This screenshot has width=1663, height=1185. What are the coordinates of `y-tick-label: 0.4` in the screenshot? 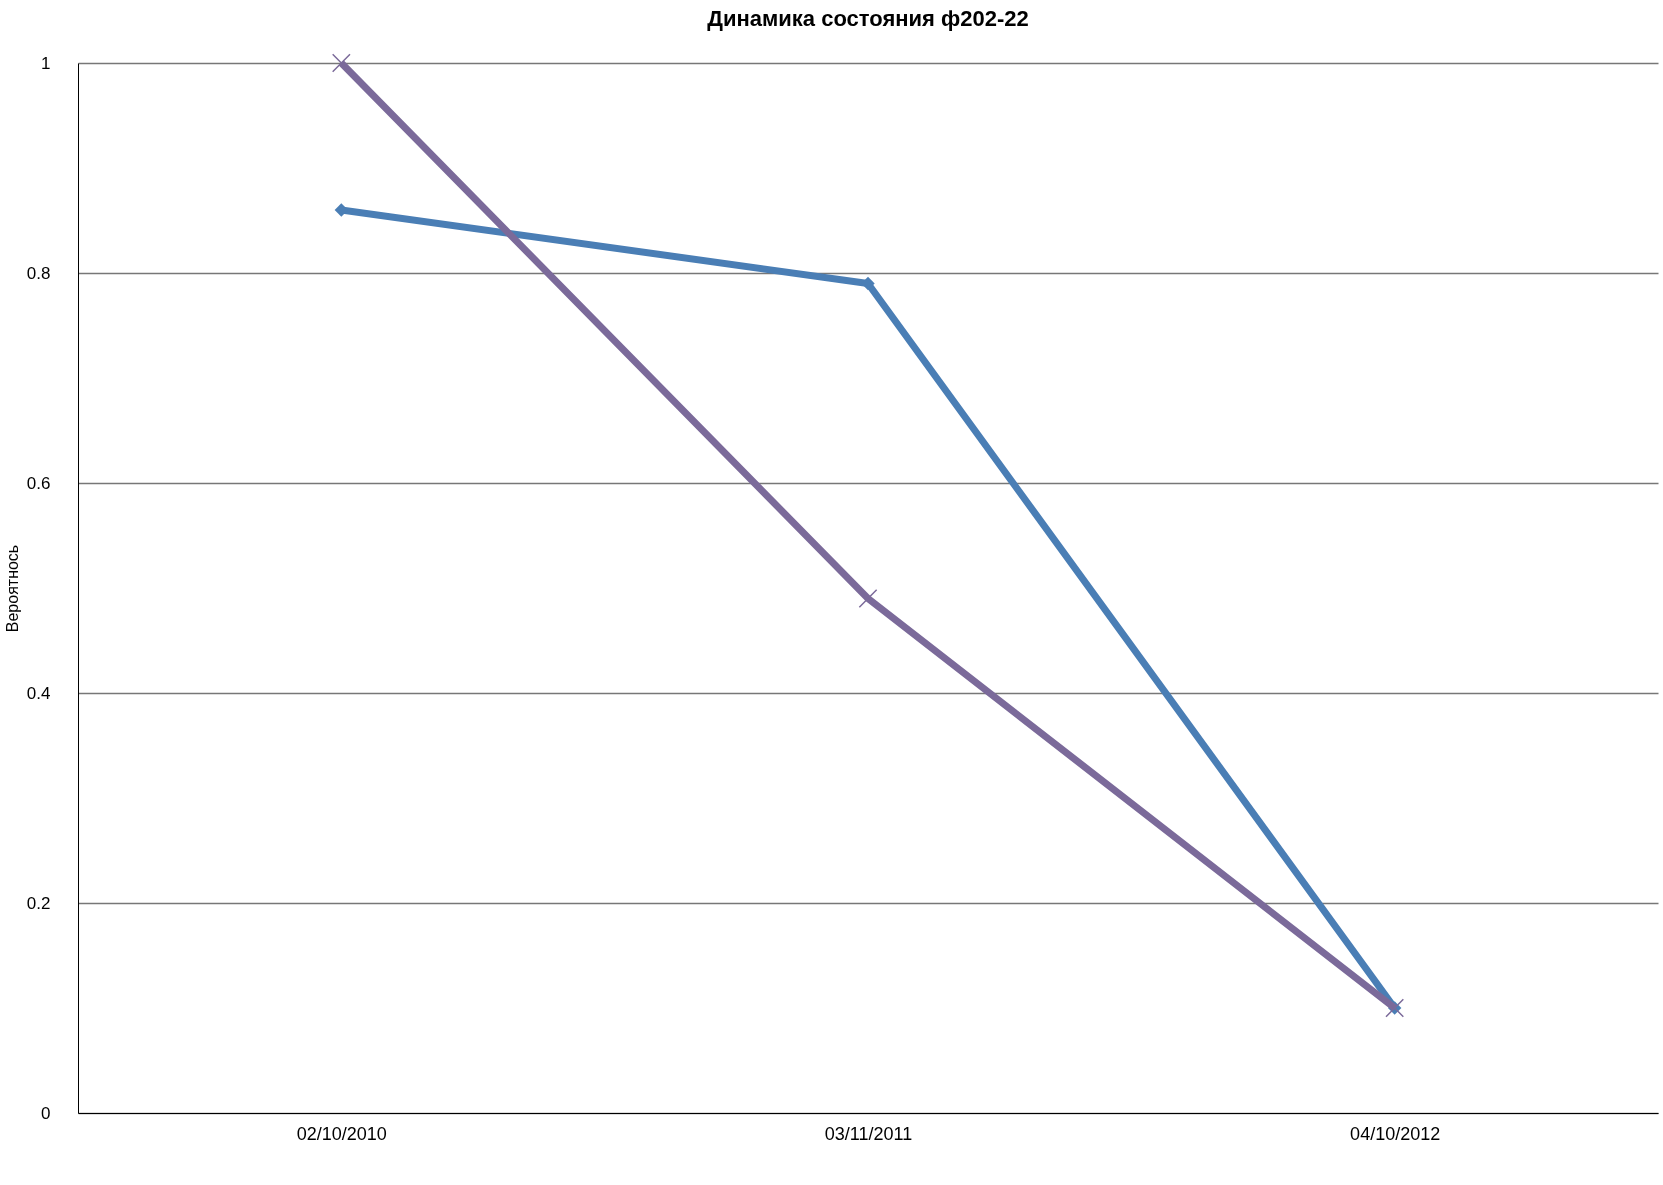 It's located at (38, 693).